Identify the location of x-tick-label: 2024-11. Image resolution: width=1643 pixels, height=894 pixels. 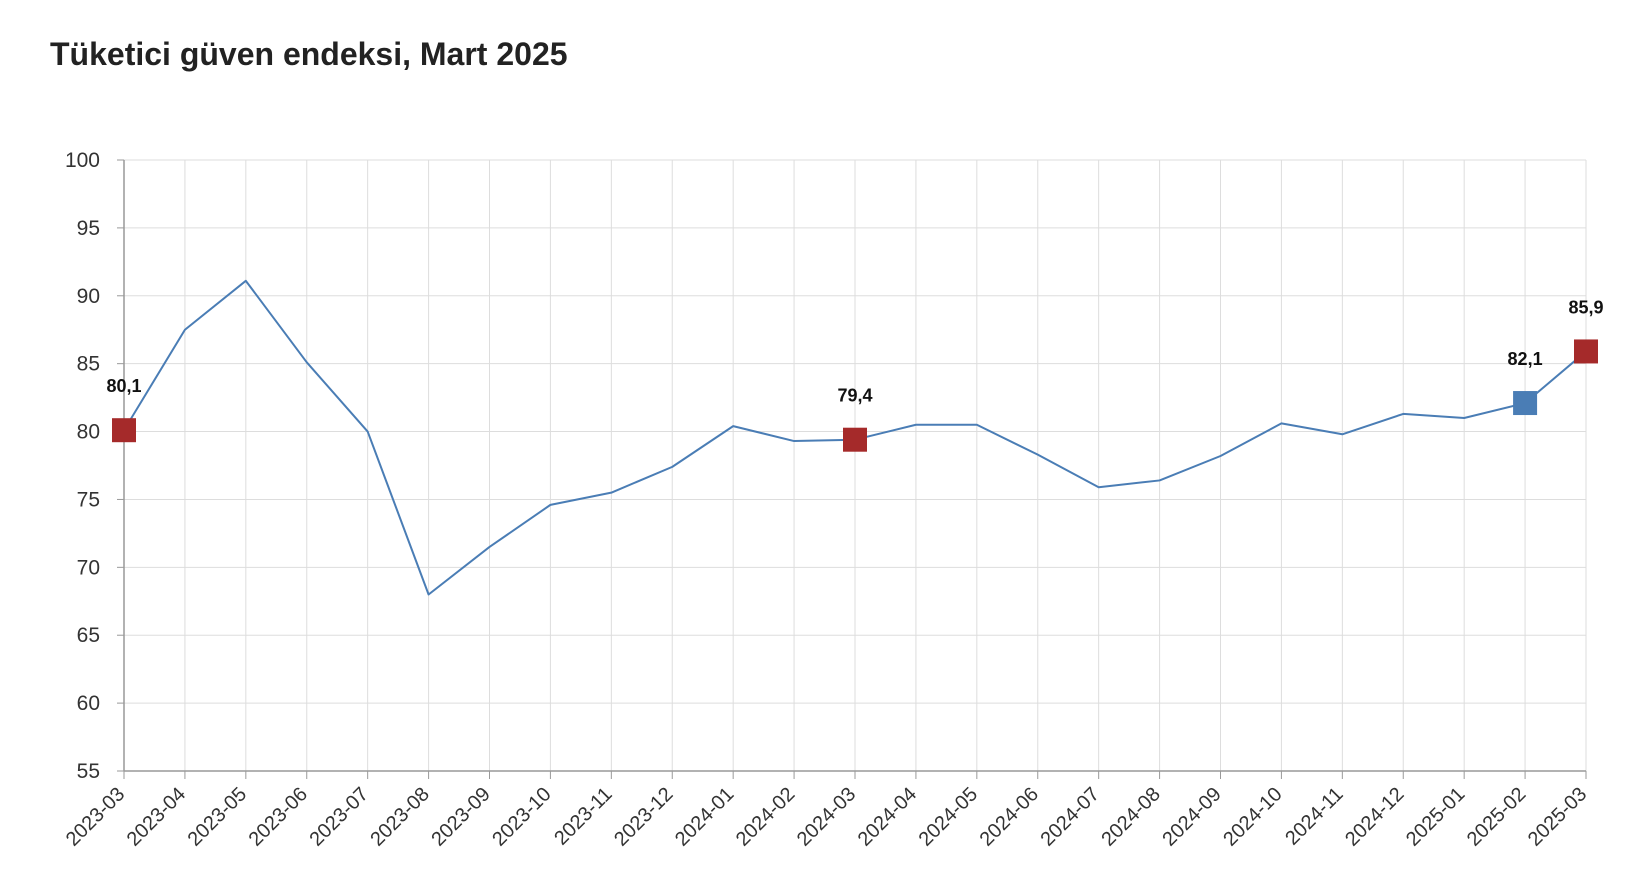
(1314, 816).